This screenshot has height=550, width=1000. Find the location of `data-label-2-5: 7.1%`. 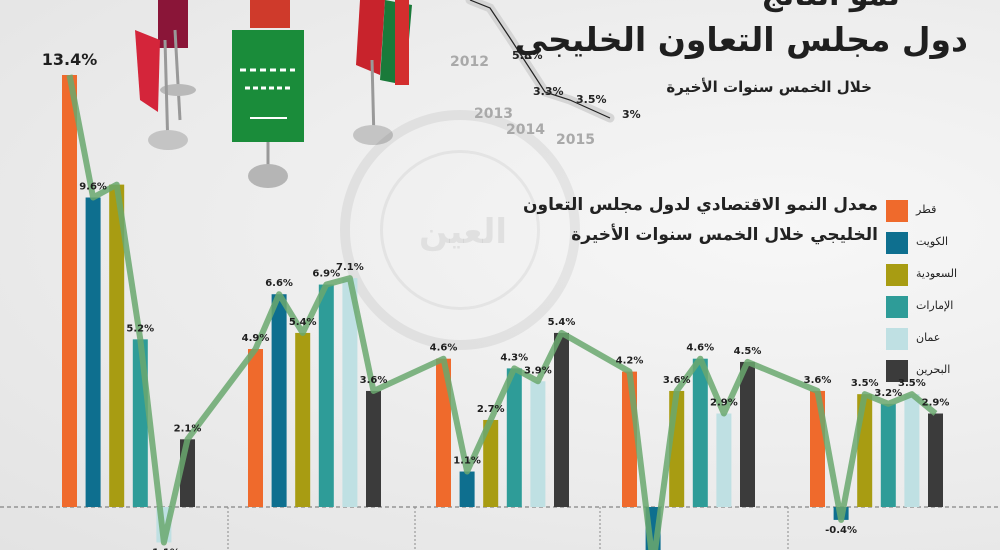

data-label-2-5: 7.1% is located at coordinates (350, 267).